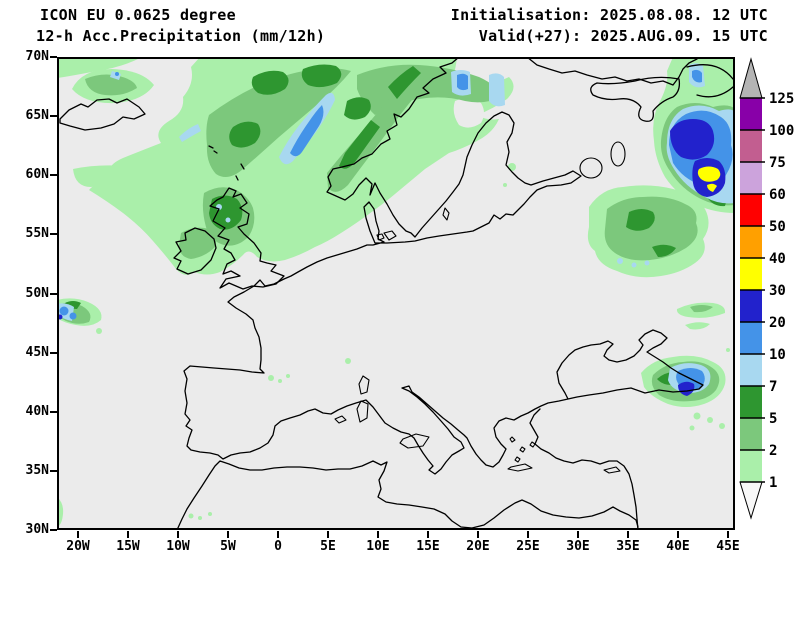  What do you see at coordinates (709, 179) in the screenshot?
I see `precip-layer-yellow` at bounding box center [709, 179].